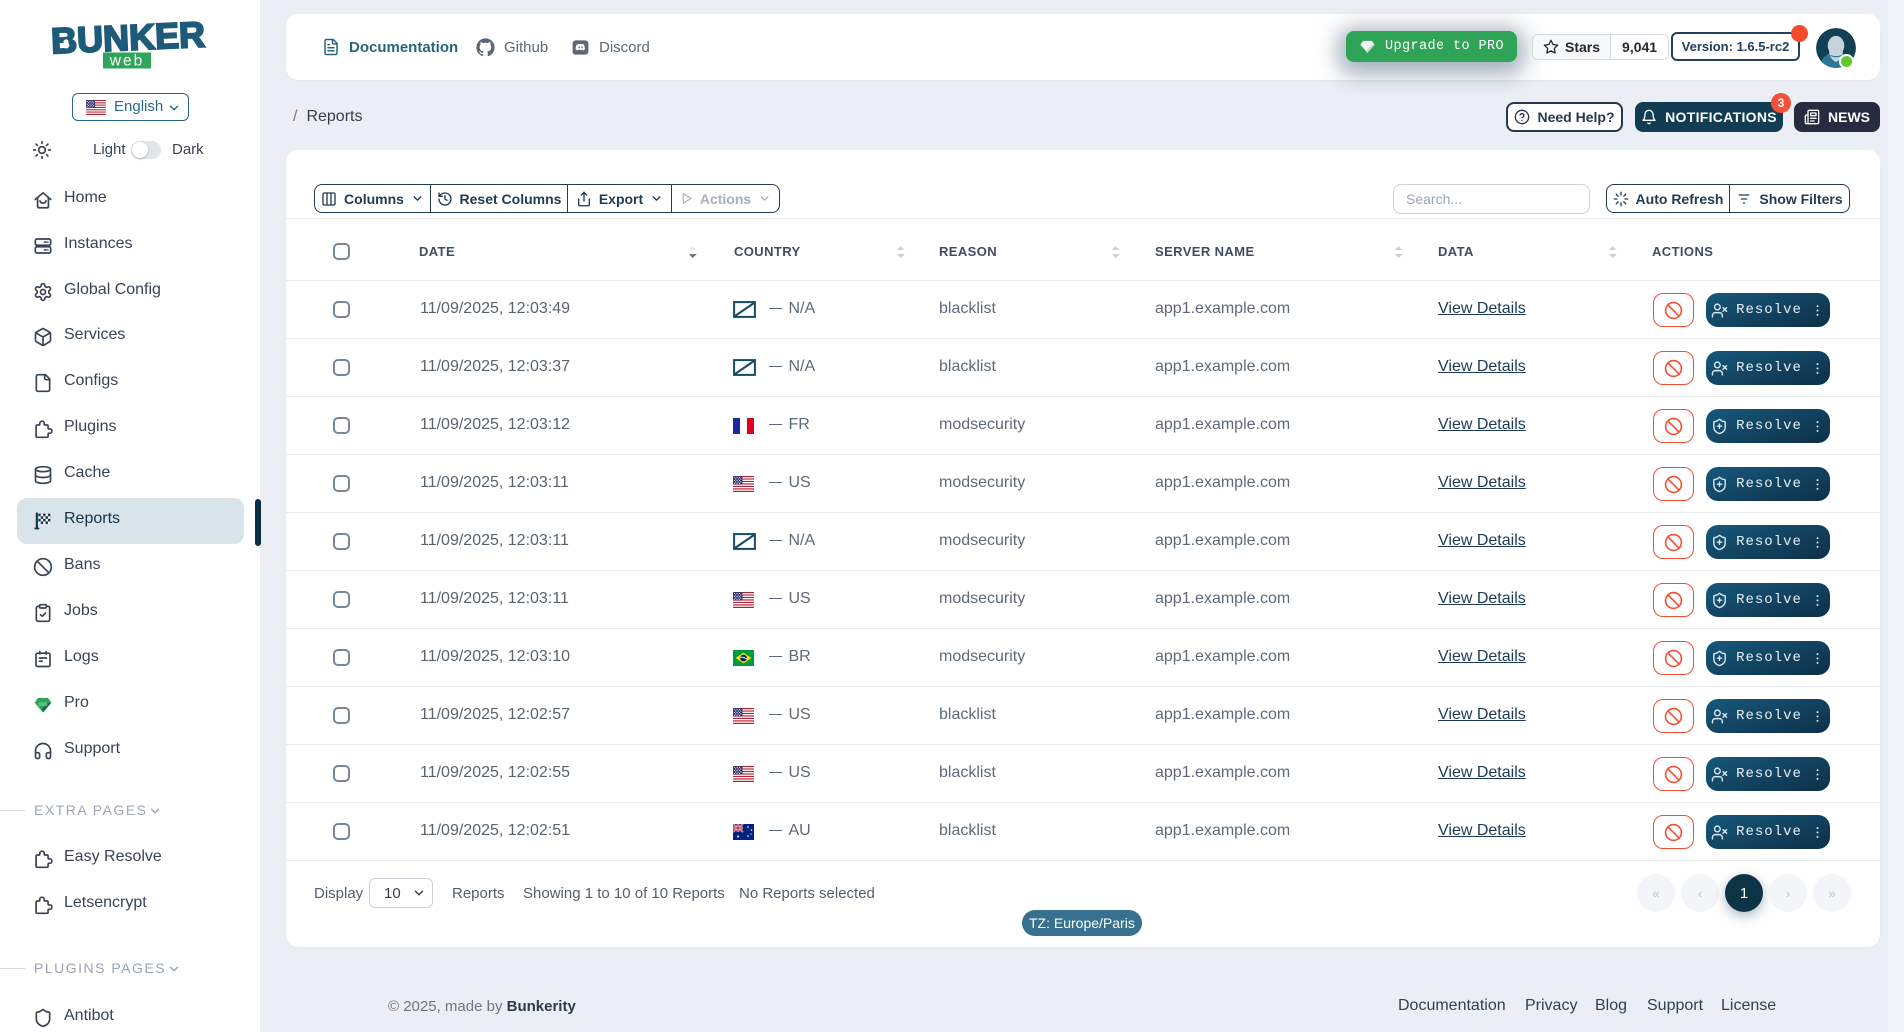  Describe the element at coordinates (126, 61) in the screenshot. I see `svg-text: web` at that location.